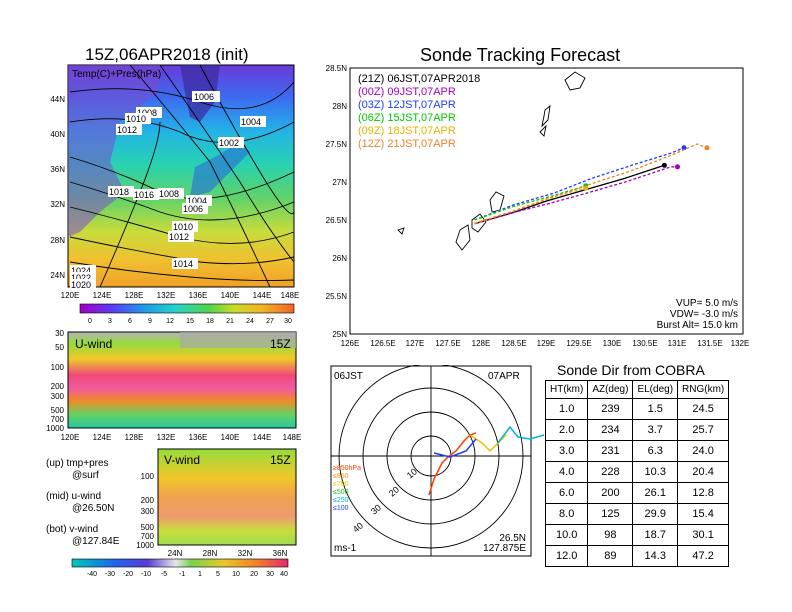  What do you see at coordinates (566, 514) in the screenshot?
I see `table-cell: 8.0` at bounding box center [566, 514].